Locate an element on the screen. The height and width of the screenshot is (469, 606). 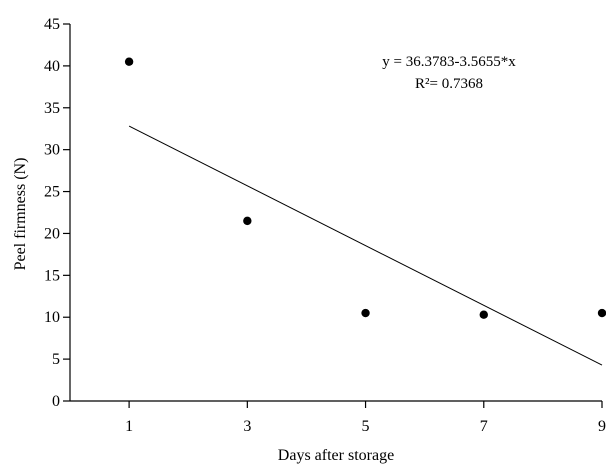
x-tick-label: 9 is located at coordinates (602, 426).